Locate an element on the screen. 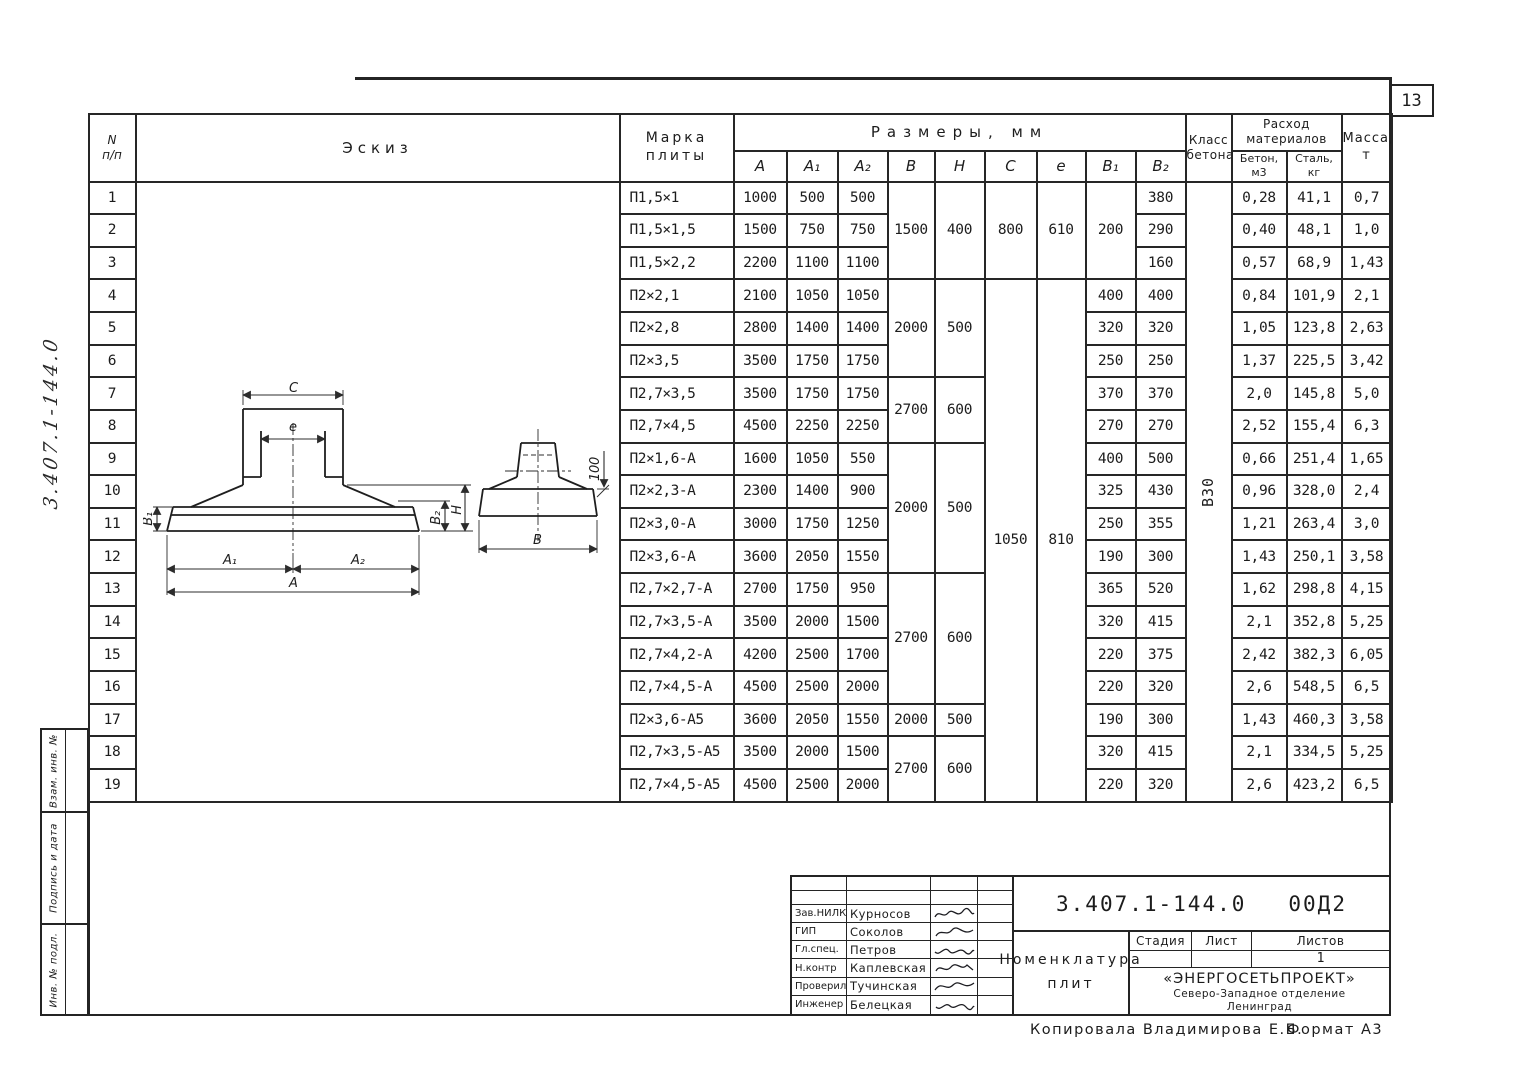 The height and width of the screenshot is (1089, 1527). cell-b2: 430 is located at coordinates (1160, 491).